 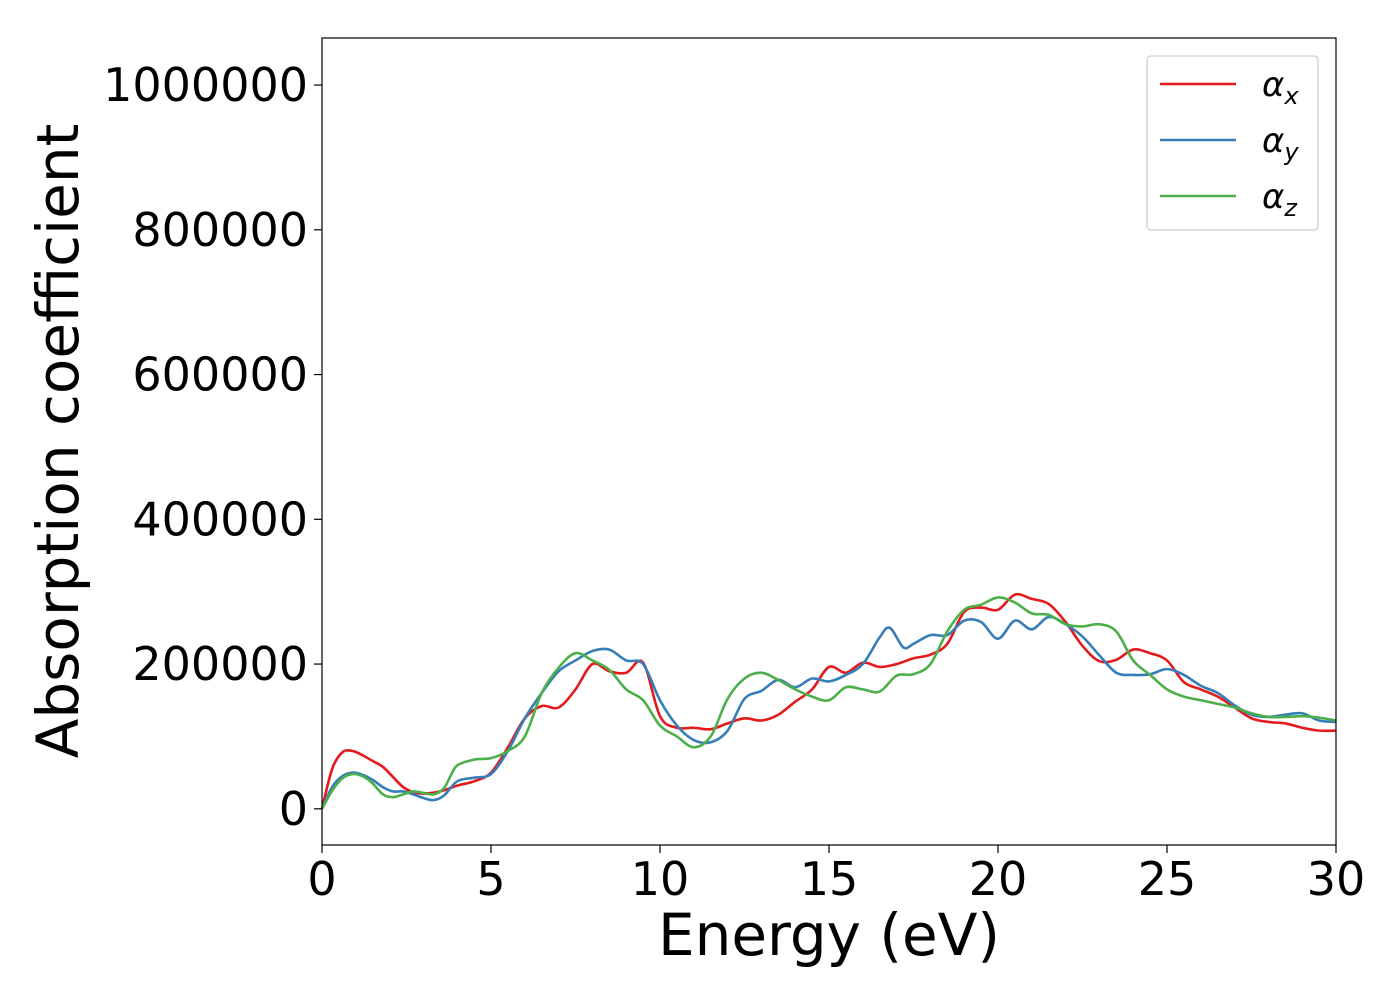 I want to click on x-tick-label: 5, so click(x=490, y=879).